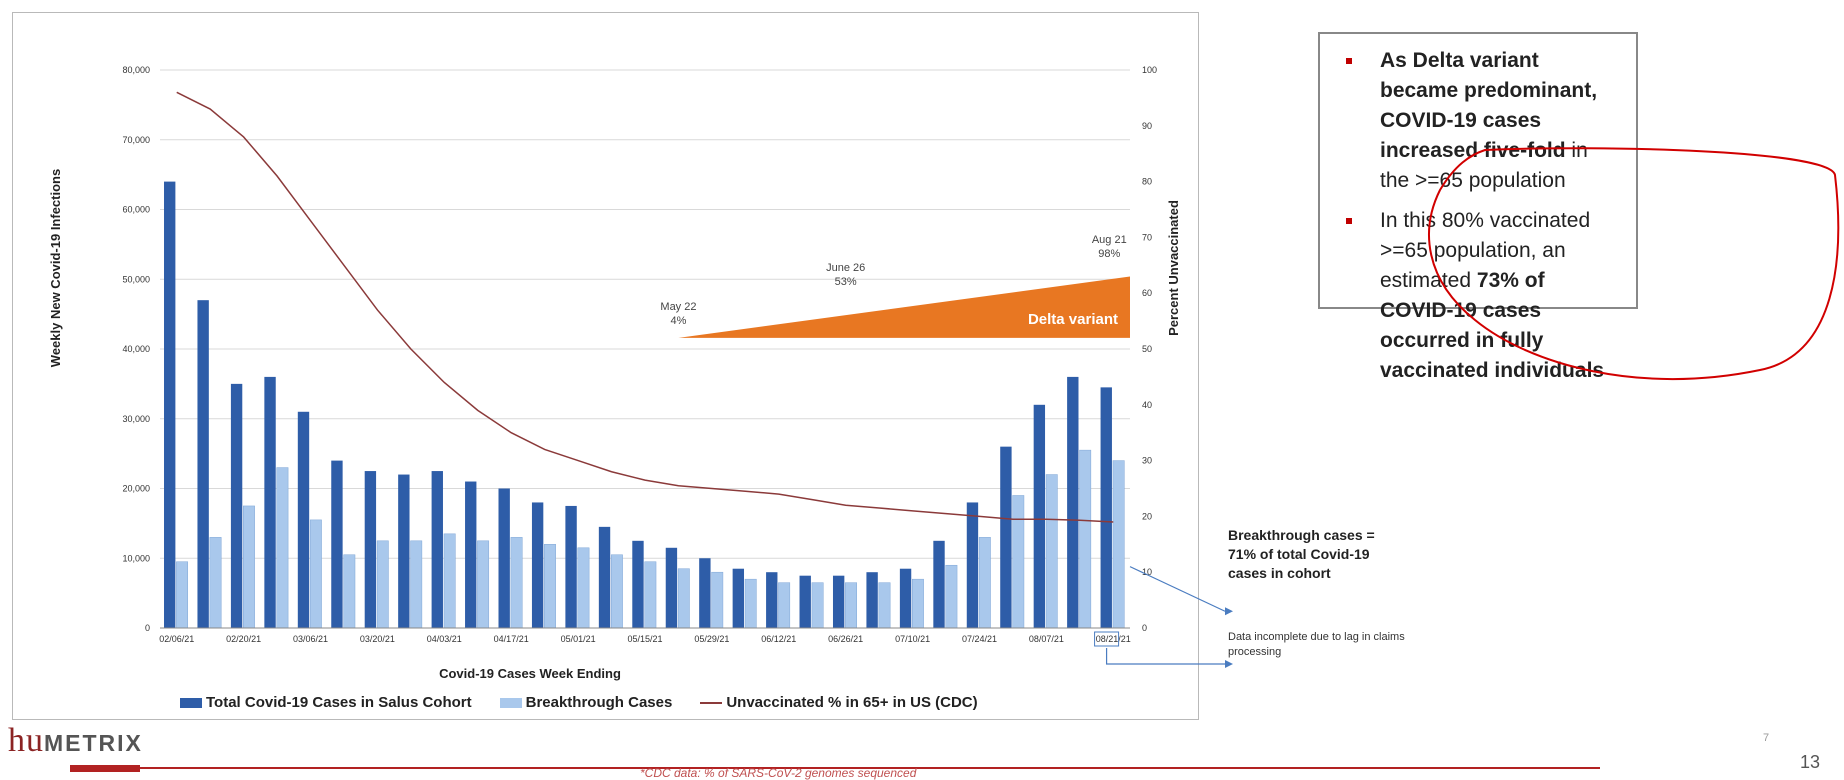 This screenshot has height=780, width=1844. I want to click on y-tick-label: 20,000, so click(136, 489).